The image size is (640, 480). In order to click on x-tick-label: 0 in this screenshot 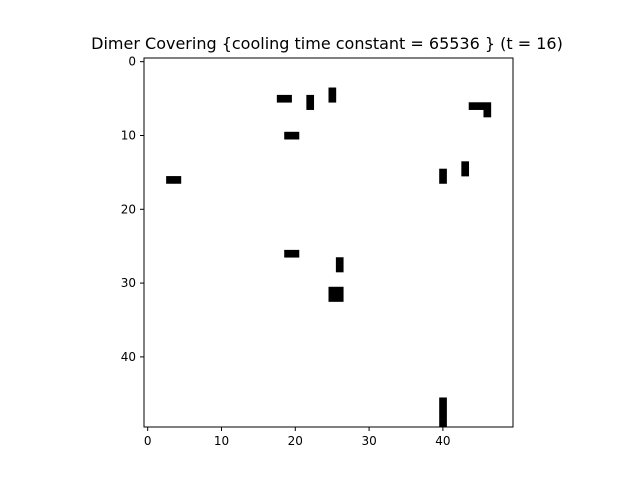, I will do `click(148, 441)`.